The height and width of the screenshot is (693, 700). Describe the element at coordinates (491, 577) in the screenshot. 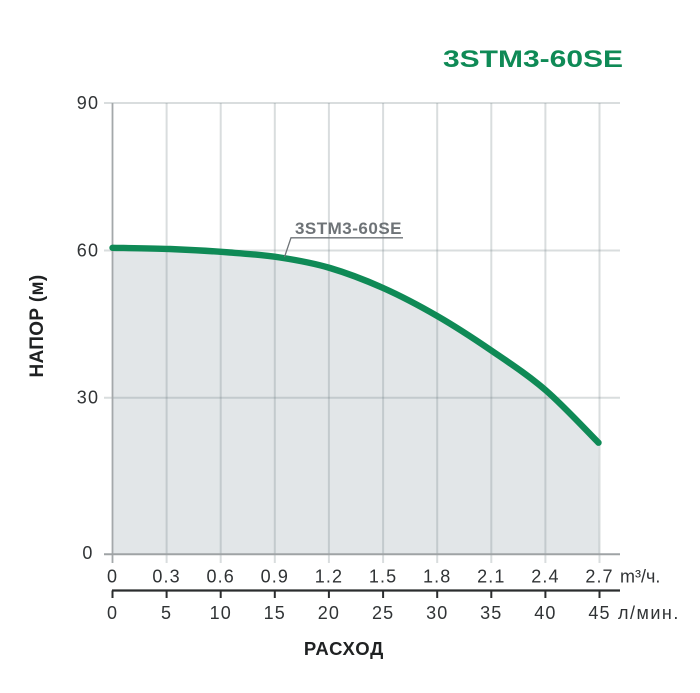

I see `svg-text: 2.1` at that location.